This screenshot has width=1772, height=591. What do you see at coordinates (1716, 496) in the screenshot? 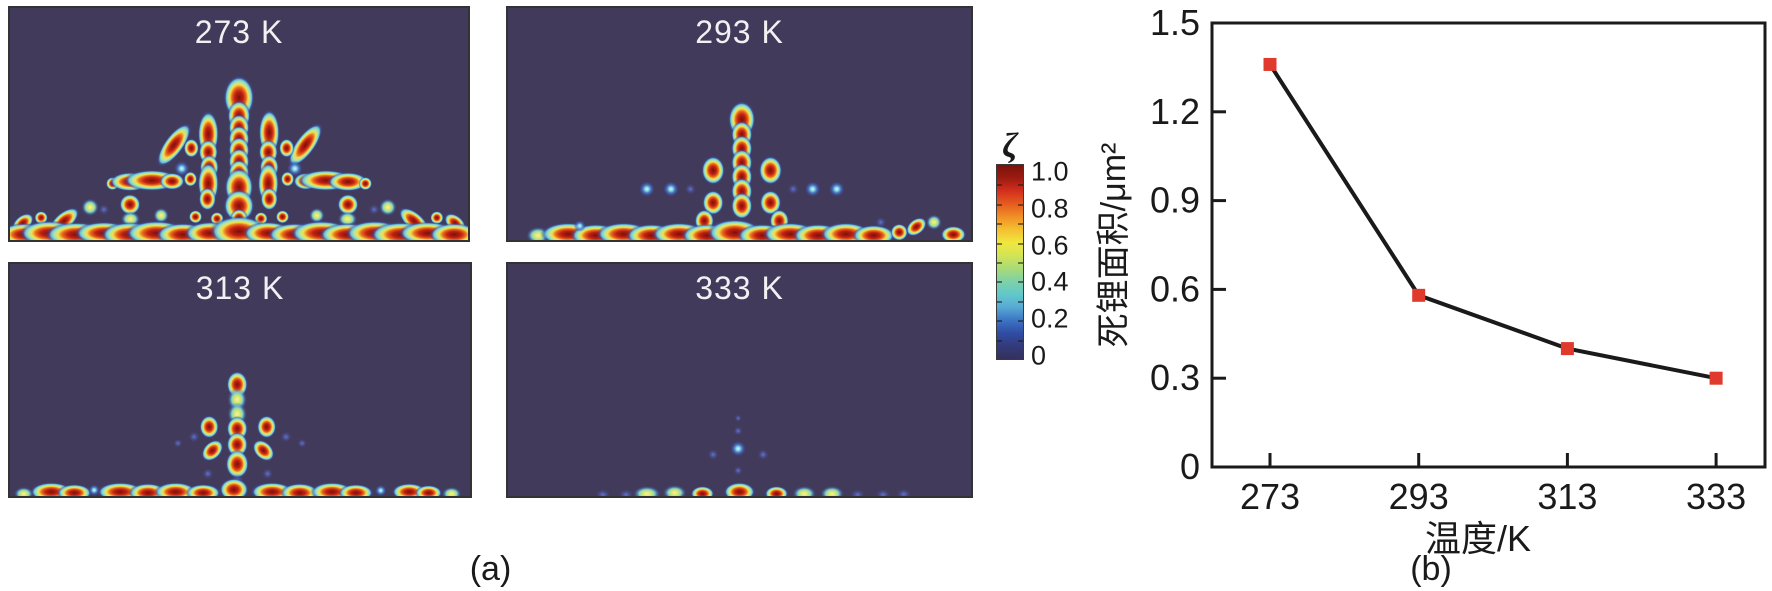
I see `x-tick-label: 333` at bounding box center [1716, 496].